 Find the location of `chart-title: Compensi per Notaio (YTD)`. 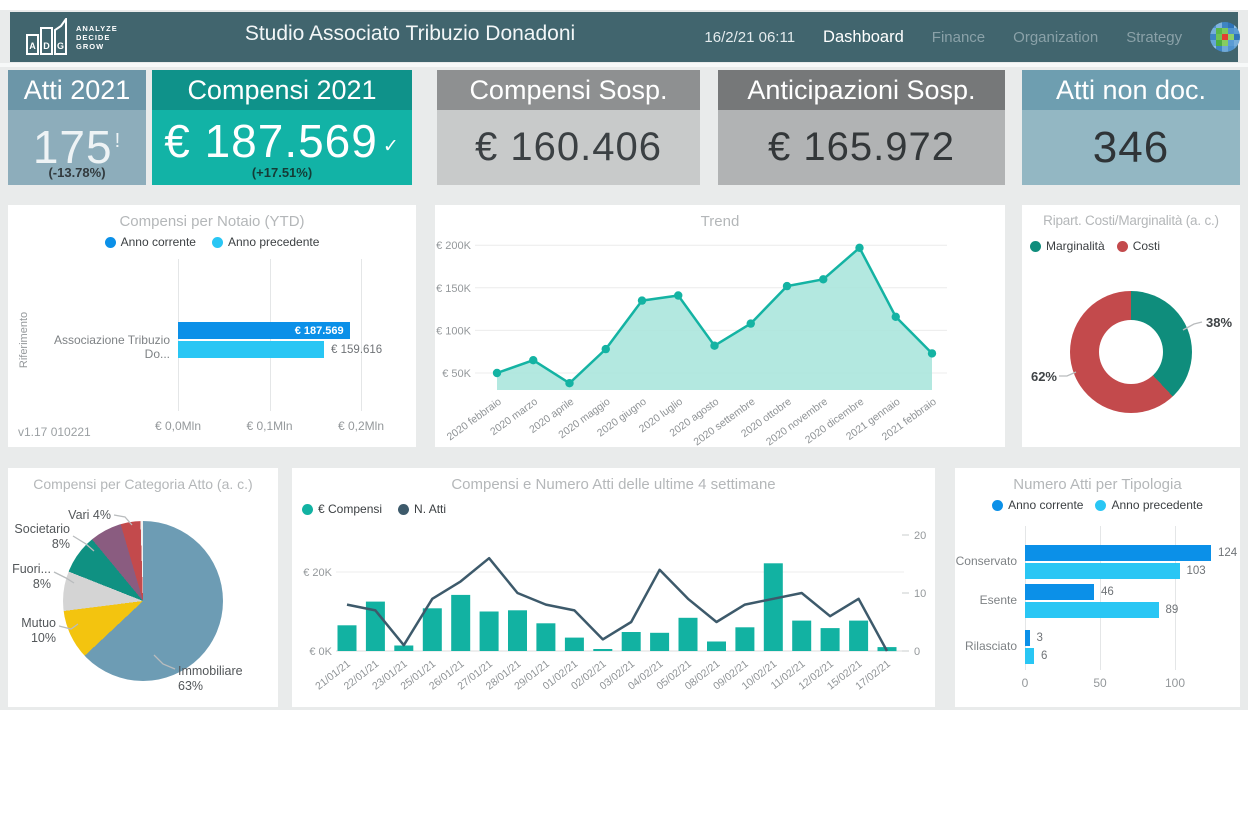

chart-title: Compensi per Notaio (YTD) is located at coordinates (212, 221).